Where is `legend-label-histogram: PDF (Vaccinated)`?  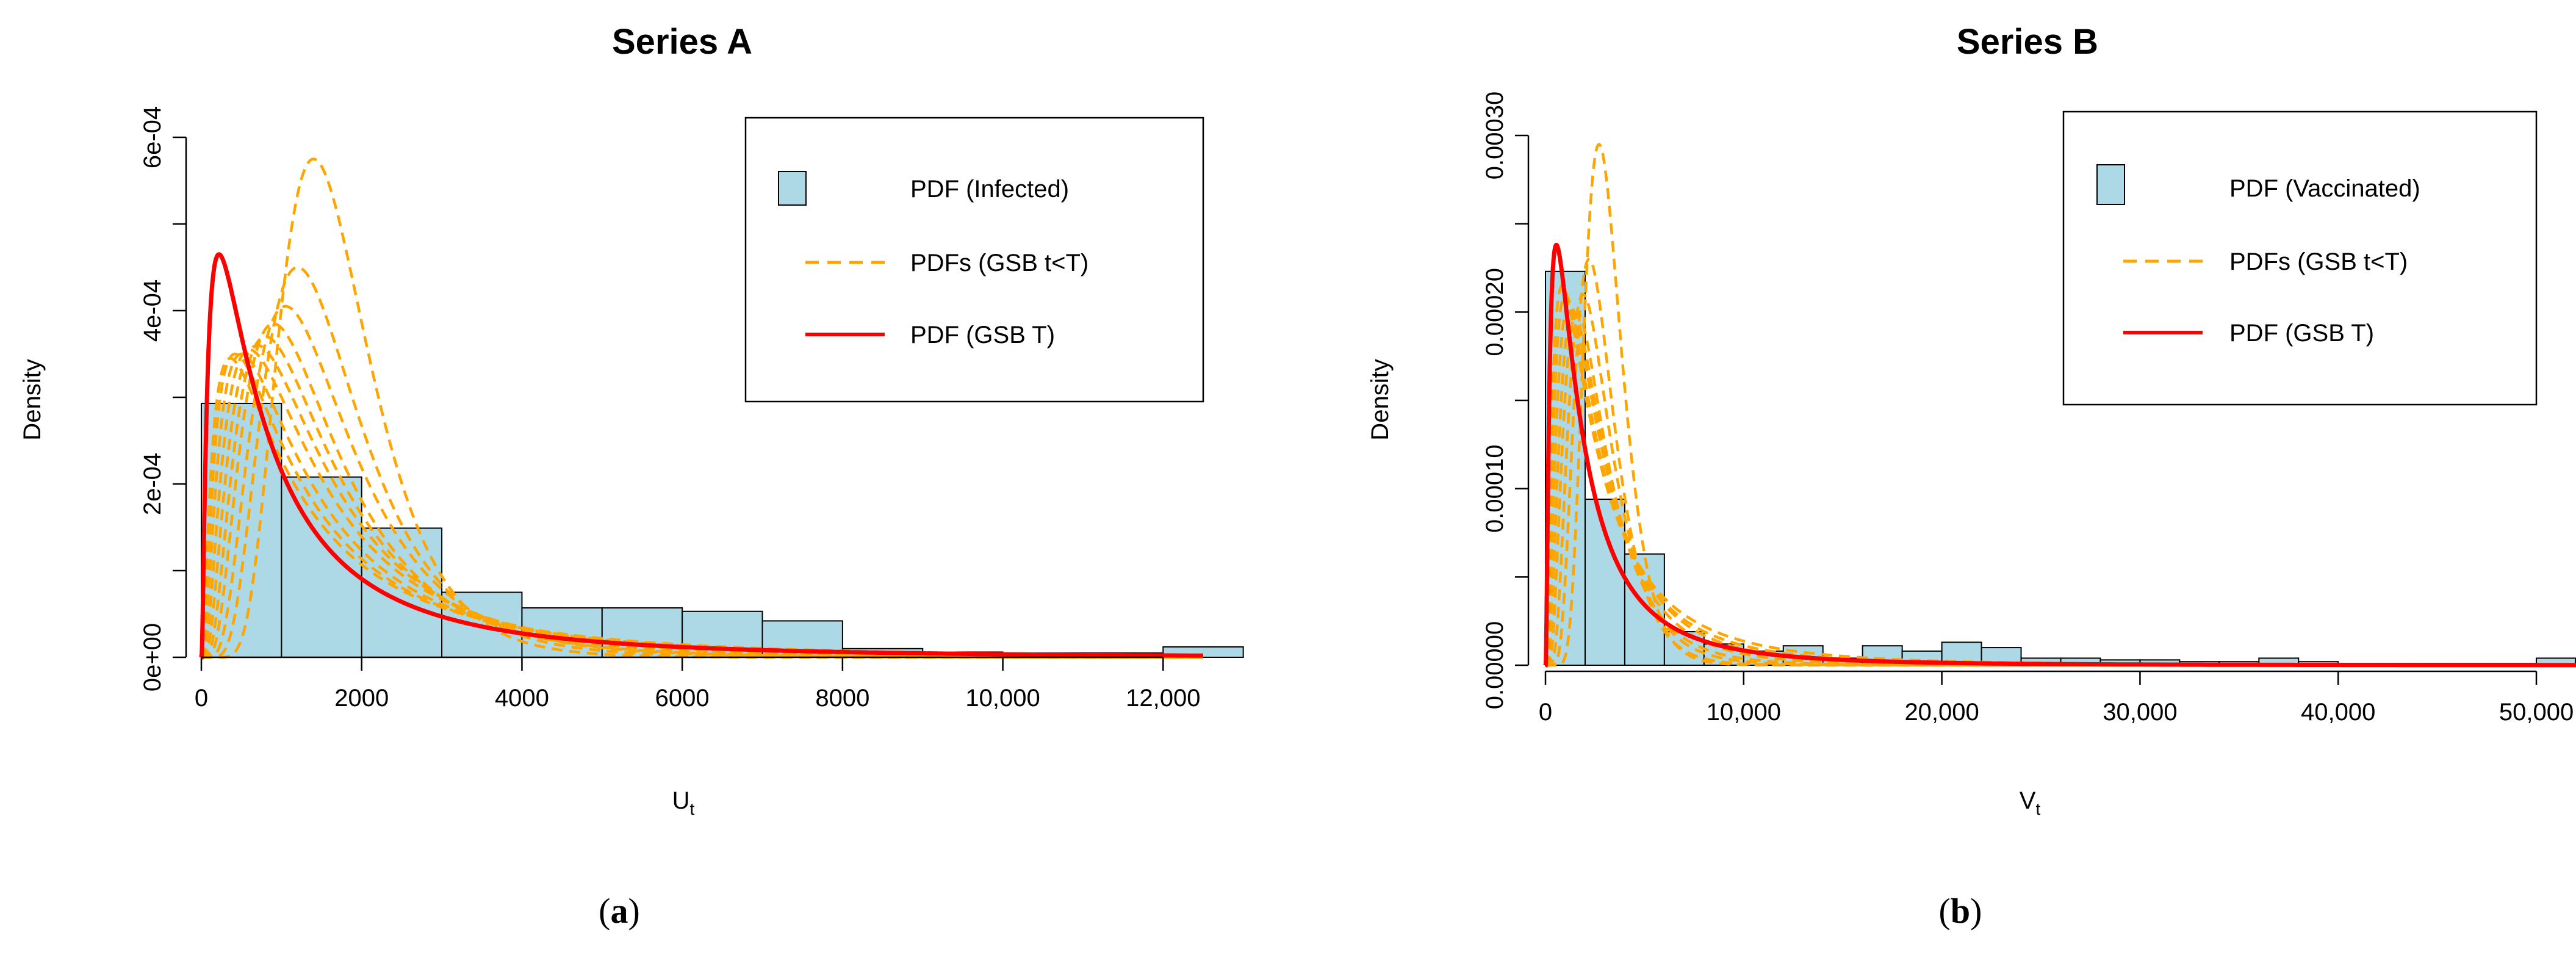
legend-label-histogram: PDF (Vaccinated) is located at coordinates (2324, 188).